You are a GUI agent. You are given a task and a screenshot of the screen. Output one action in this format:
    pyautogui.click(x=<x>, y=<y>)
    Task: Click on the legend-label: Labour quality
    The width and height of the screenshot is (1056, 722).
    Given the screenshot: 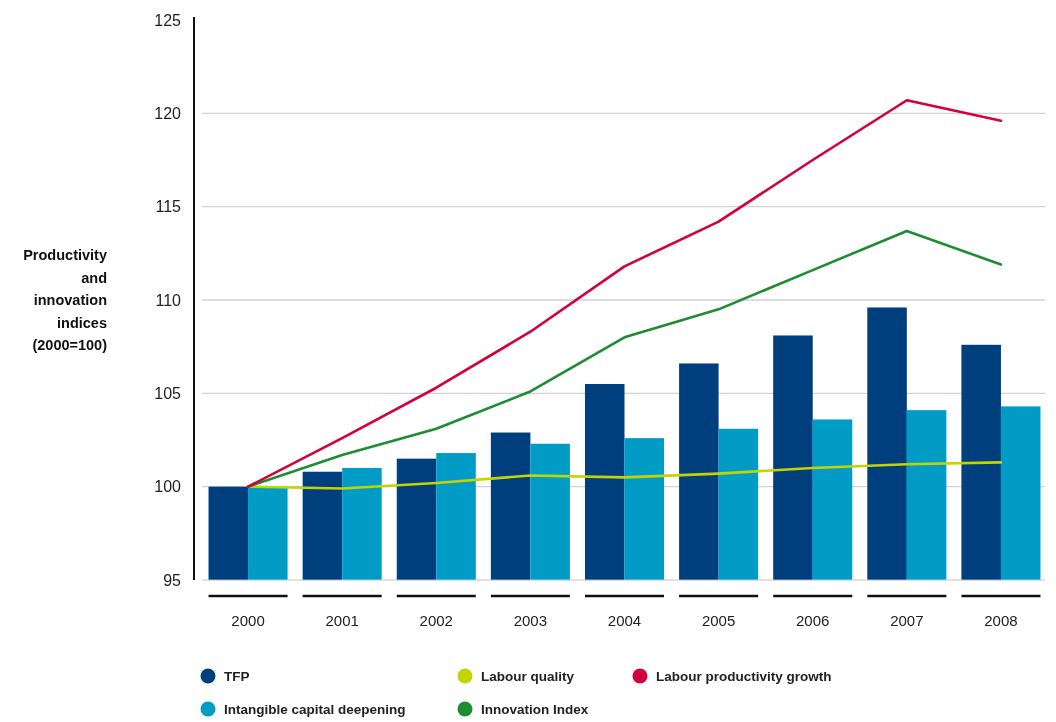 What is the action you would take?
    pyautogui.click(x=528, y=676)
    